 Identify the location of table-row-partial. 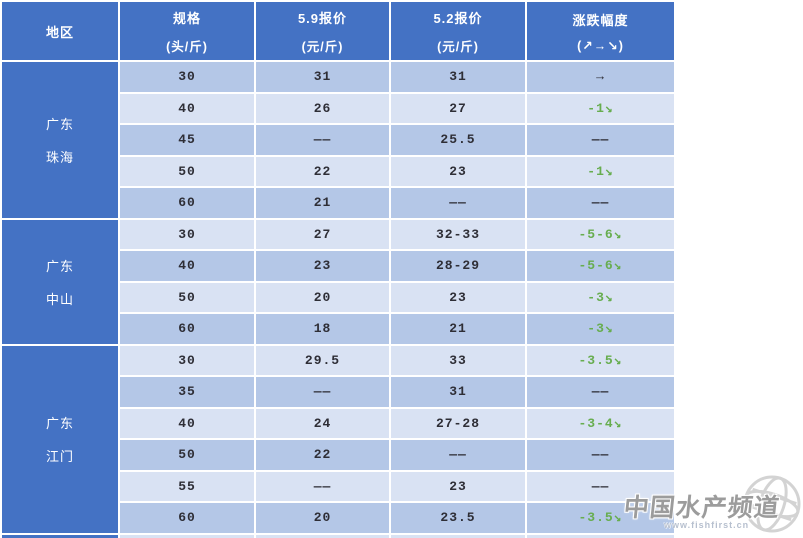
(338, 536).